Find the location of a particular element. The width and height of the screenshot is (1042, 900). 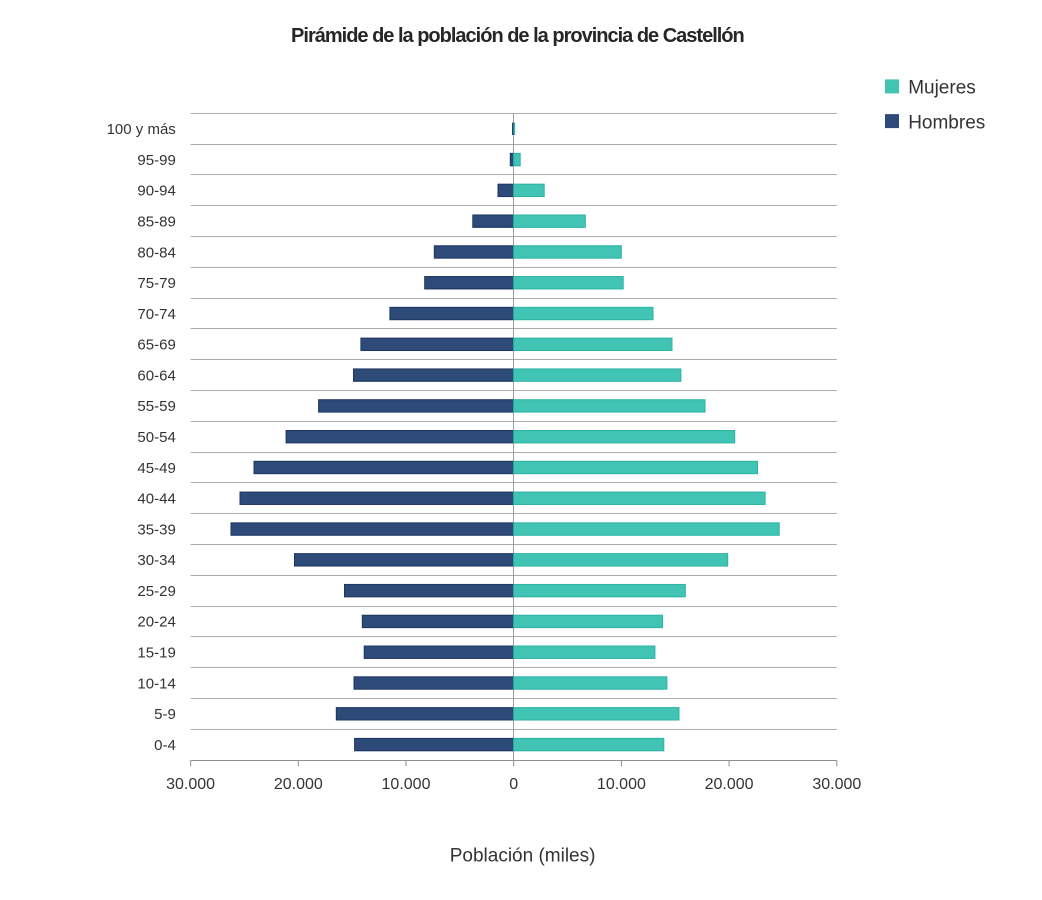

svg-text: 35-39 is located at coordinates (156, 529).